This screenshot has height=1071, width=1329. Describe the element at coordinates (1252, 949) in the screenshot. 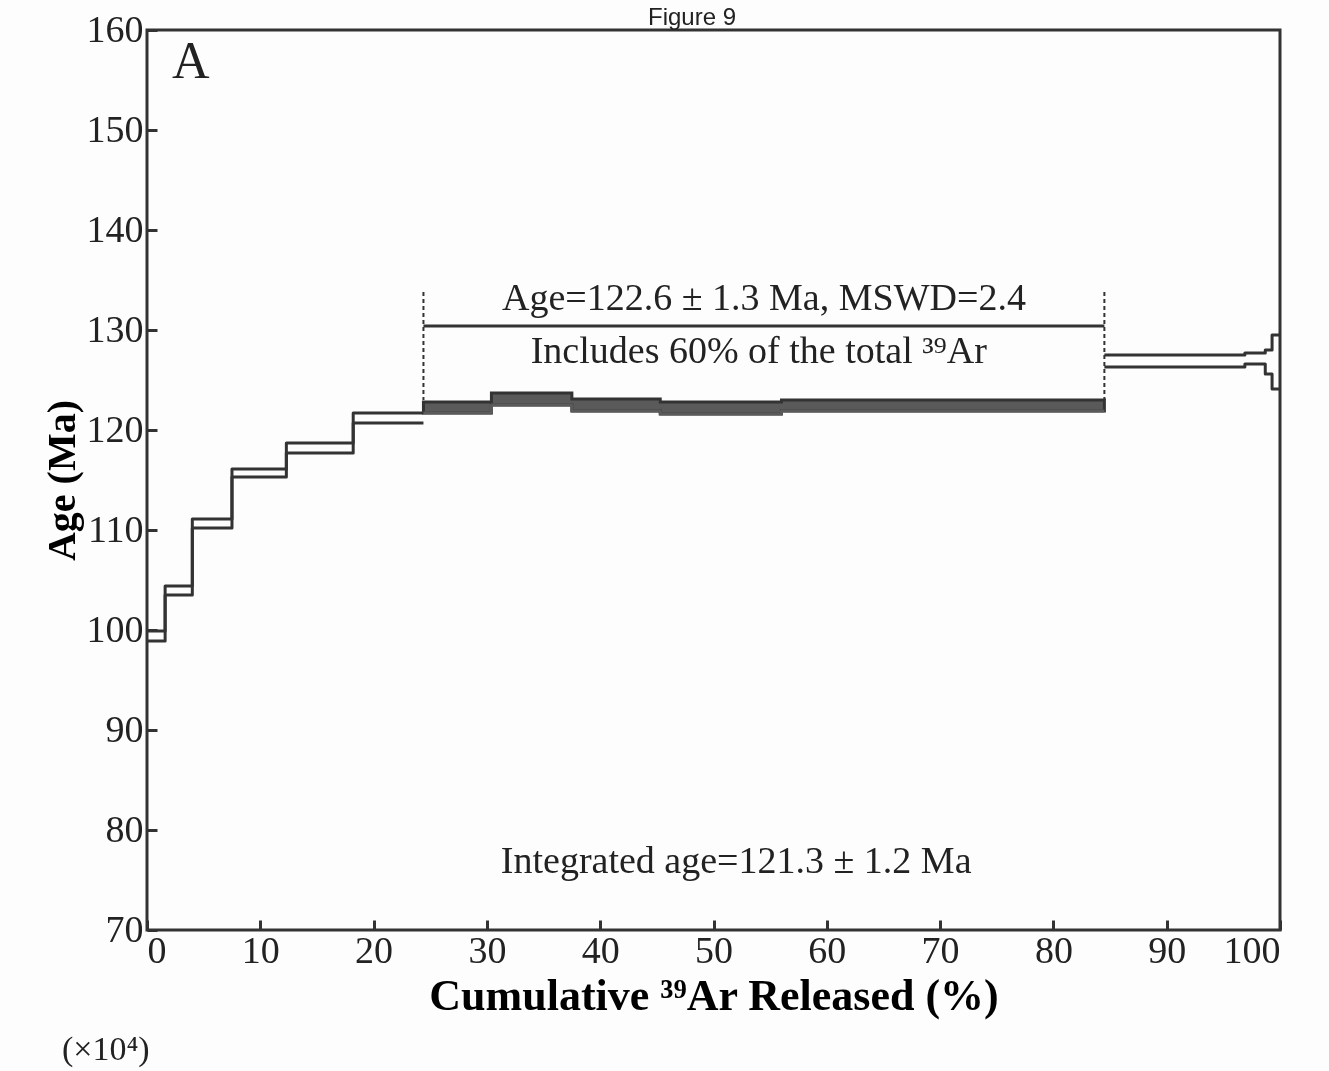

I see `x-tick-label: 100` at that location.